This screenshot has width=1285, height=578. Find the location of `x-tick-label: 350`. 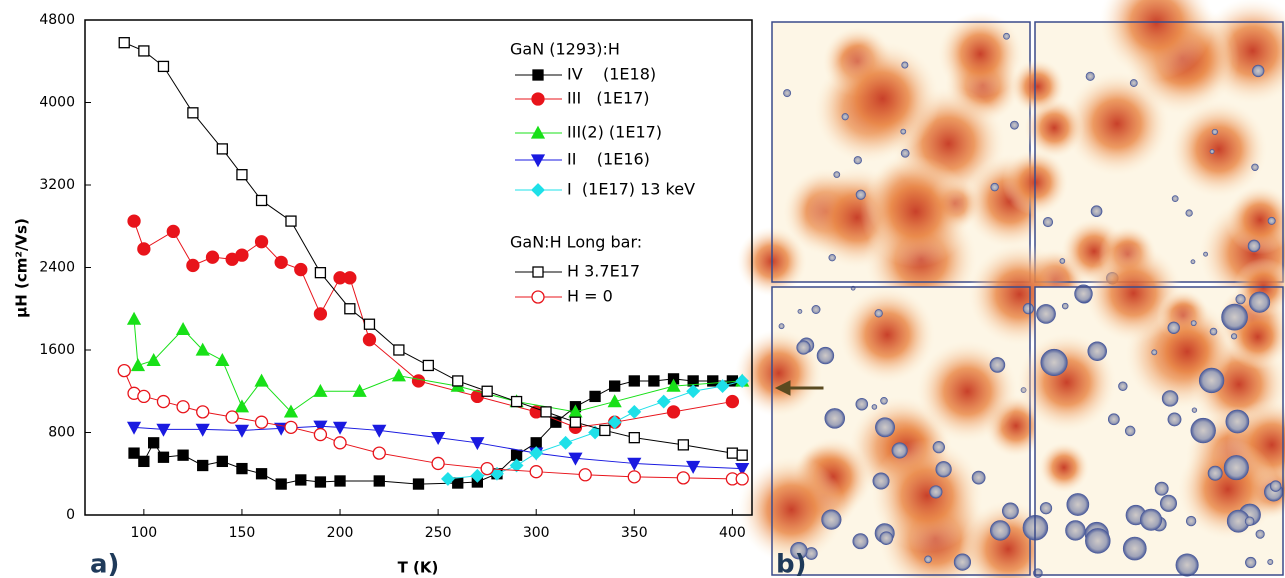

x-tick-label: 350 is located at coordinates (634, 533).